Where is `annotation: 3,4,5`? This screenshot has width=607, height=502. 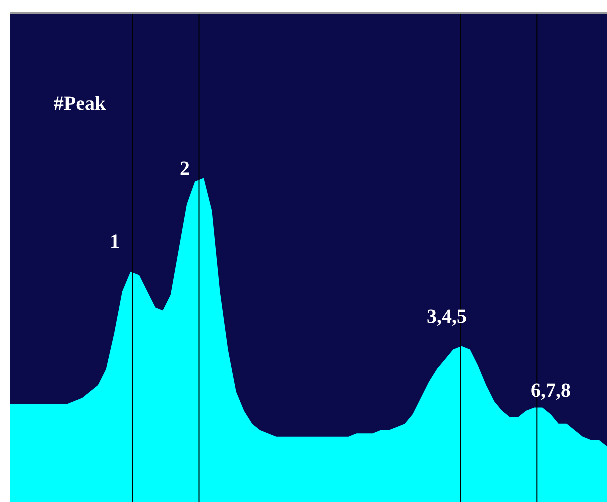
annotation: 3,4,5 is located at coordinates (447, 317).